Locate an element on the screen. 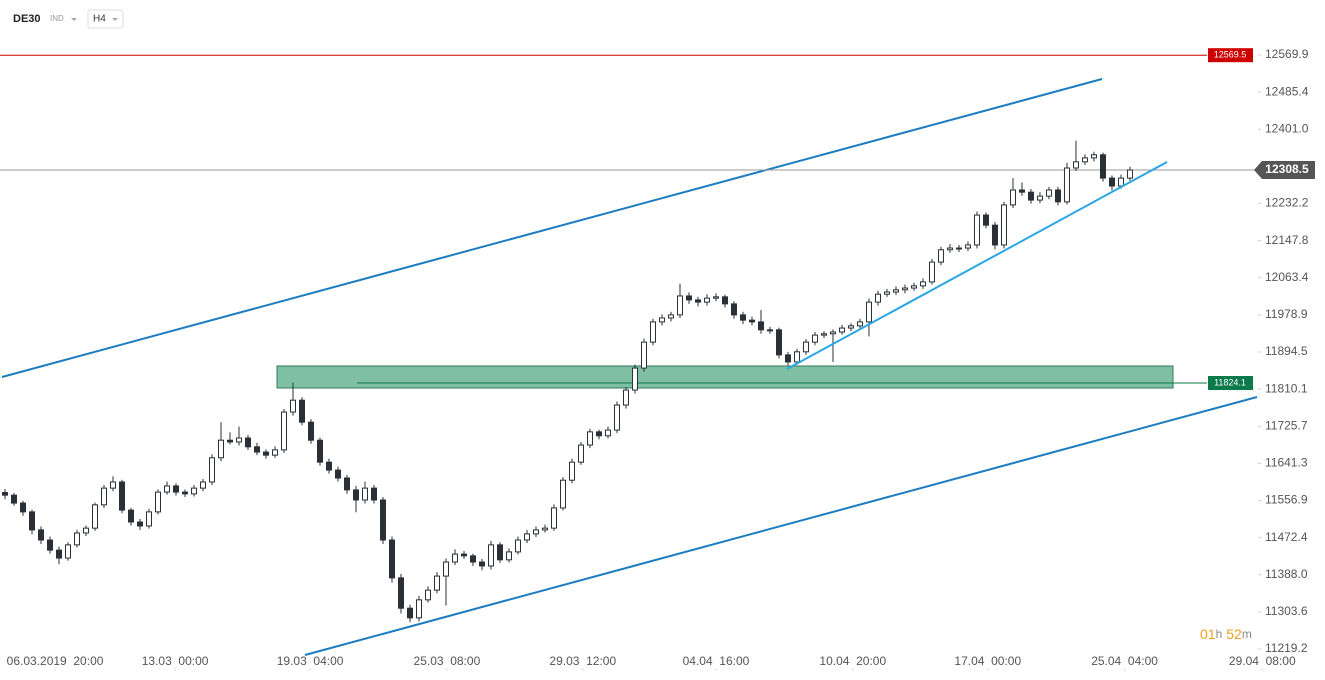 The width and height of the screenshot is (1325, 680). y-tick-label: 12147.8 is located at coordinates (1287, 240).